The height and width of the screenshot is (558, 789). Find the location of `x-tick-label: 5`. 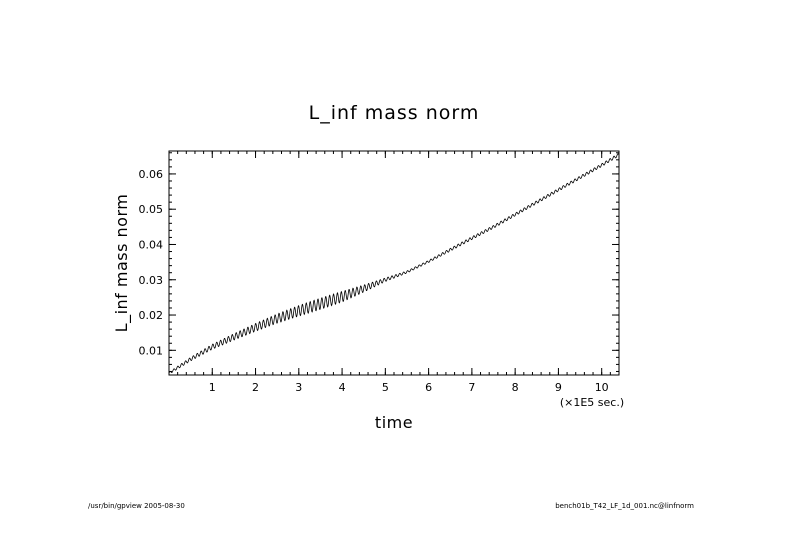

x-tick-label: 5 is located at coordinates (385, 387).